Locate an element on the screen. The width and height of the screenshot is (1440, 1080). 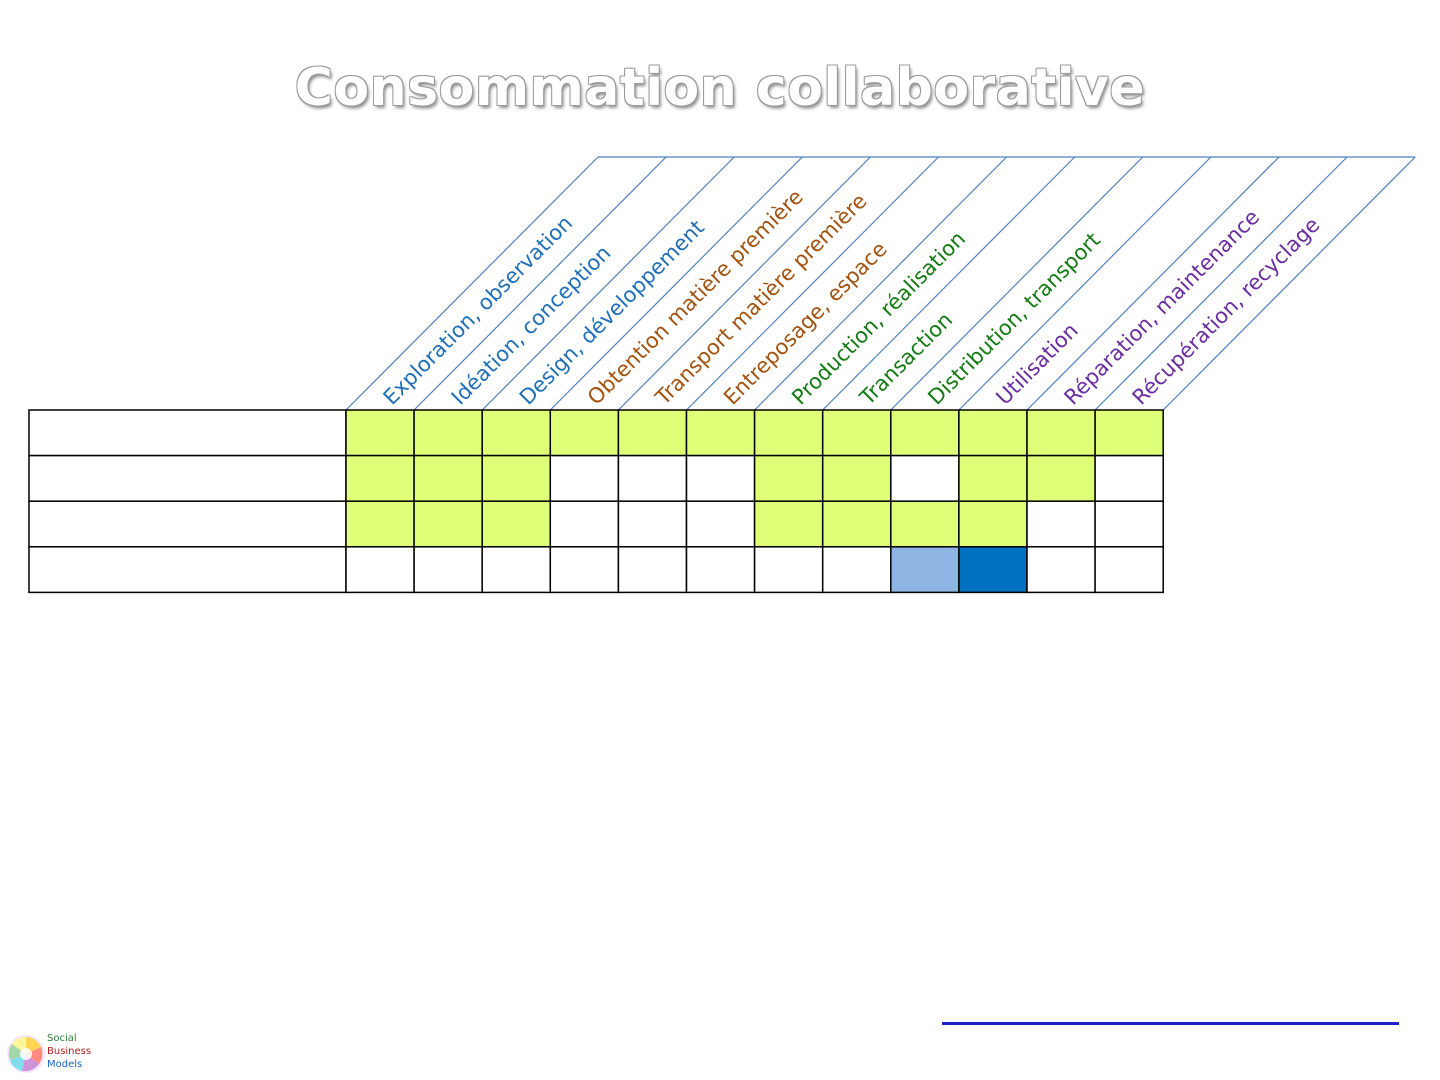
row-label-cells is located at coordinates (187, 501).